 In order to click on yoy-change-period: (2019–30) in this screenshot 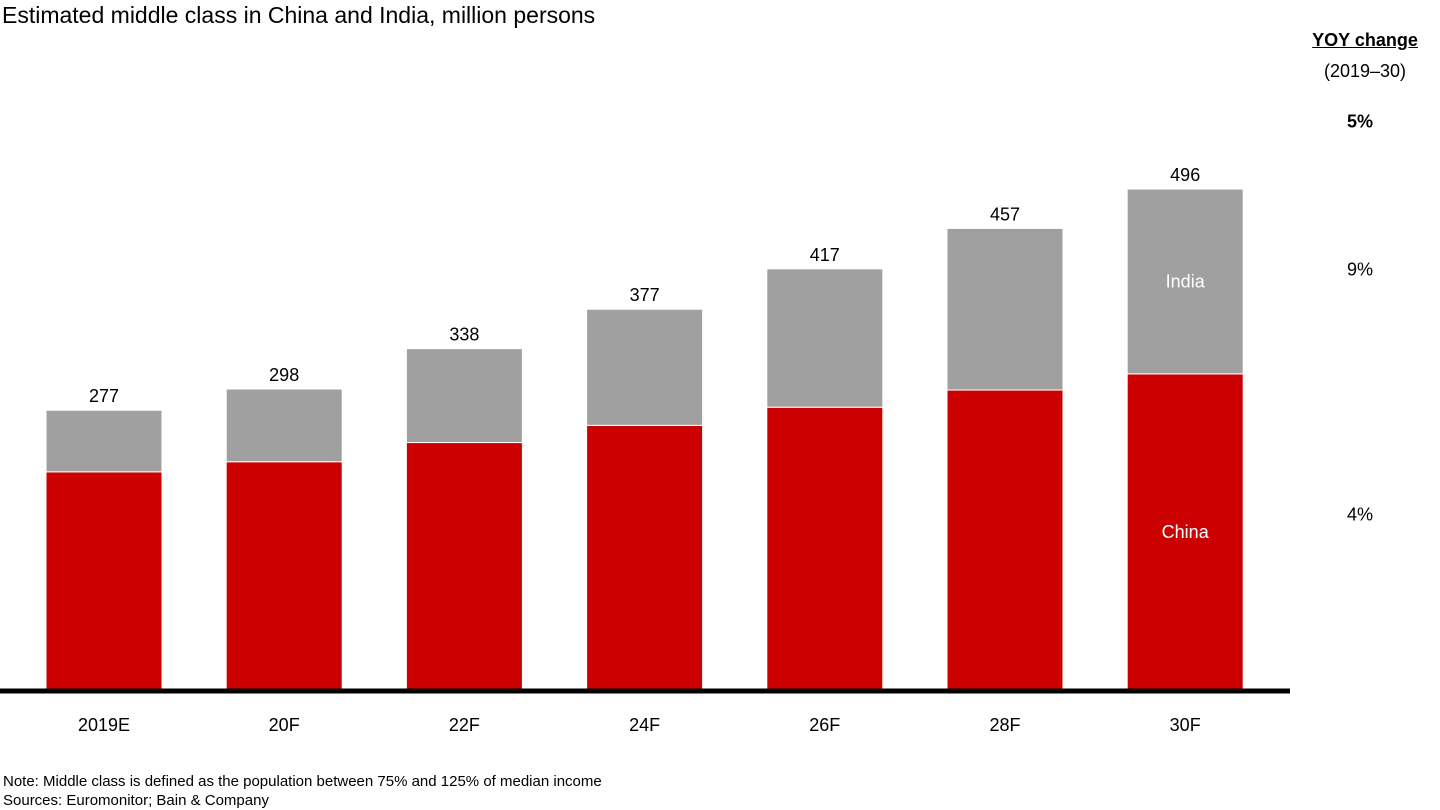, I will do `click(1365, 71)`.